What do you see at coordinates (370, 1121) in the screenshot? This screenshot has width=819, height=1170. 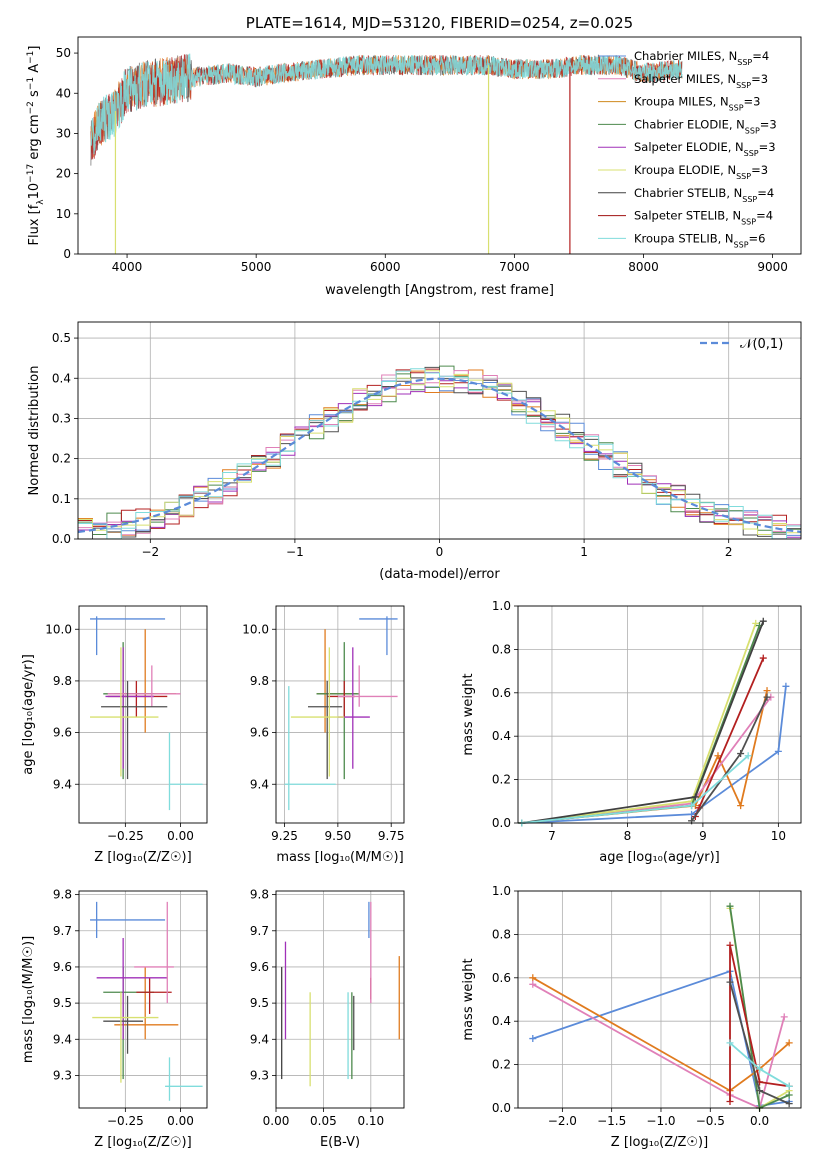 I see `x-tick-label: 0.10` at bounding box center [370, 1121].